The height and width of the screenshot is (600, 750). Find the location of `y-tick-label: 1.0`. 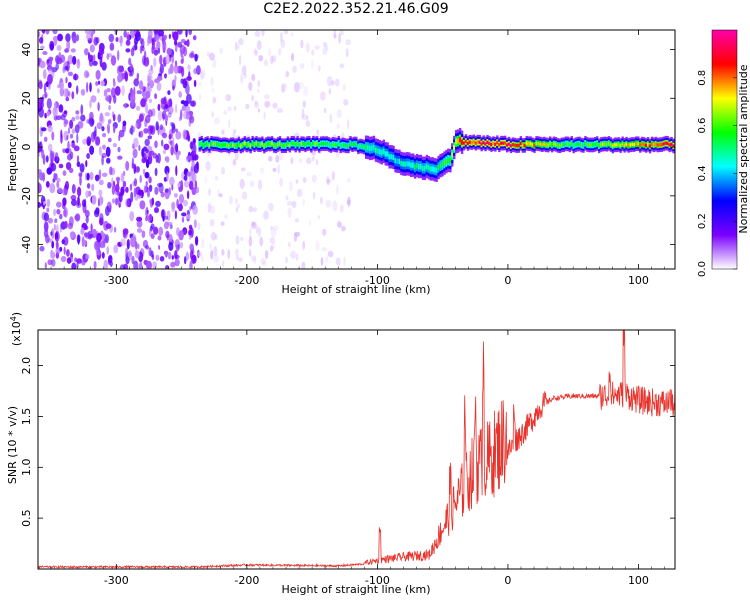

y-tick-label: 1.0 is located at coordinates (26, 468).